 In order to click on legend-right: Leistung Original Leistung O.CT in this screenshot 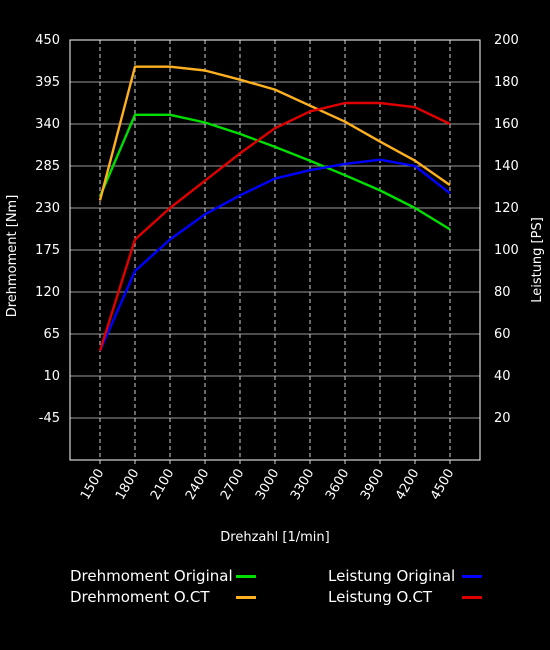, I will do `click(405, 587)`.